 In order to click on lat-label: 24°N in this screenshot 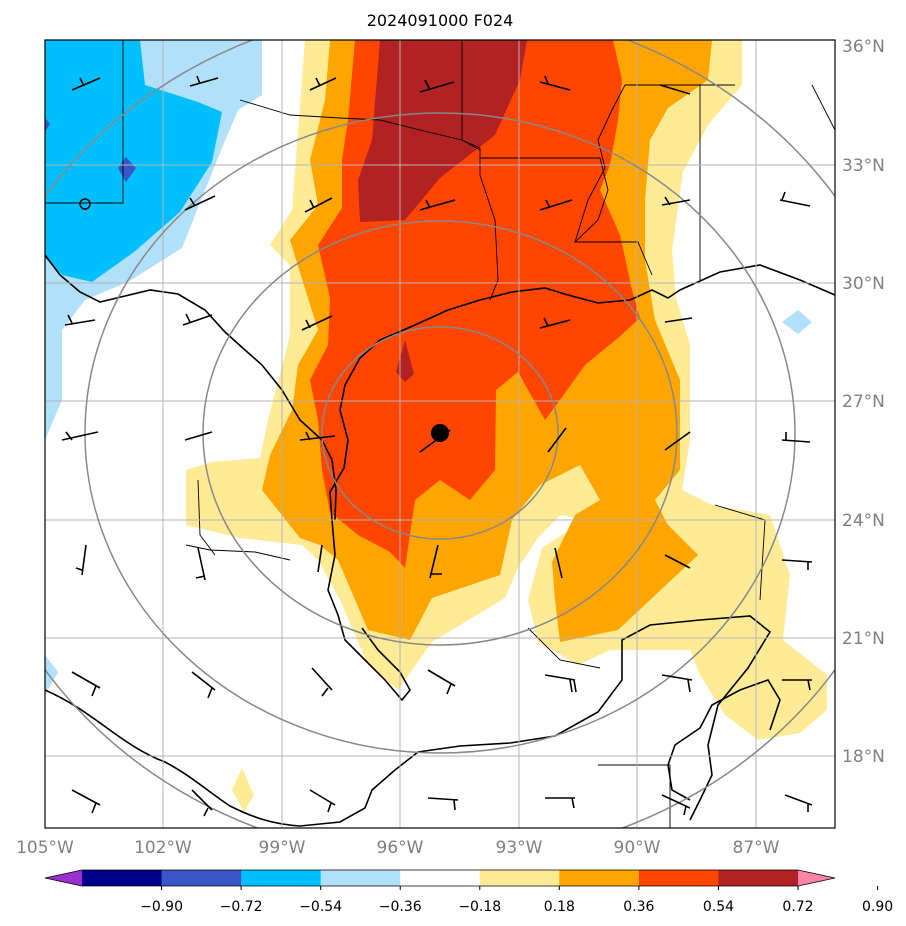, I will do `click(863, 521)`.